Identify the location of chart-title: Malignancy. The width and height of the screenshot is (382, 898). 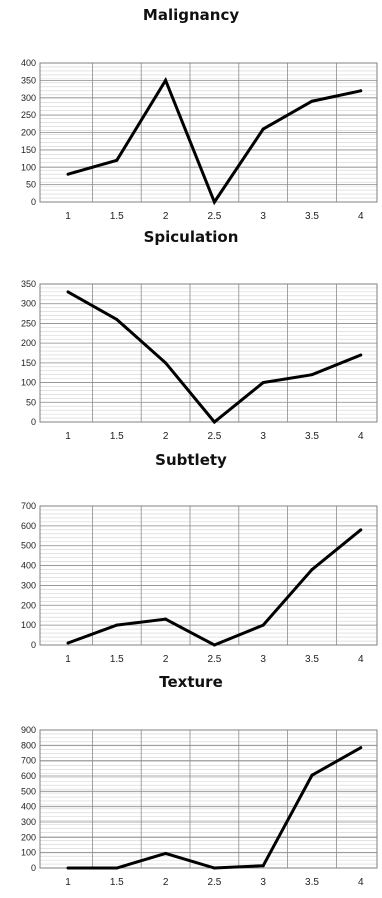
(191, 15).